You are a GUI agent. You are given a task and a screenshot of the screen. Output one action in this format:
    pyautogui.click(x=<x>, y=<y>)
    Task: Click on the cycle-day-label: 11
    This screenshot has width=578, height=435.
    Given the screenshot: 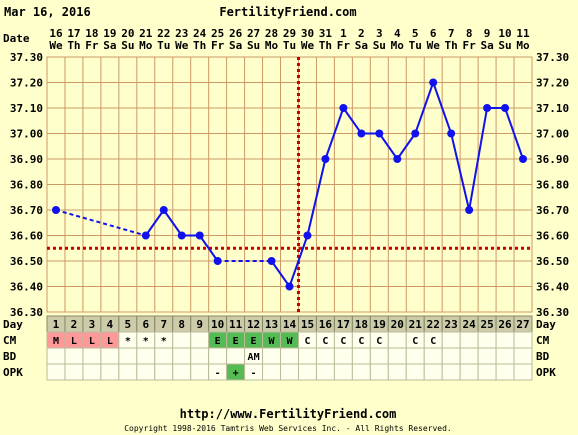 What is the action you would take?
    pyautogui.click(x=236, y=324)
    